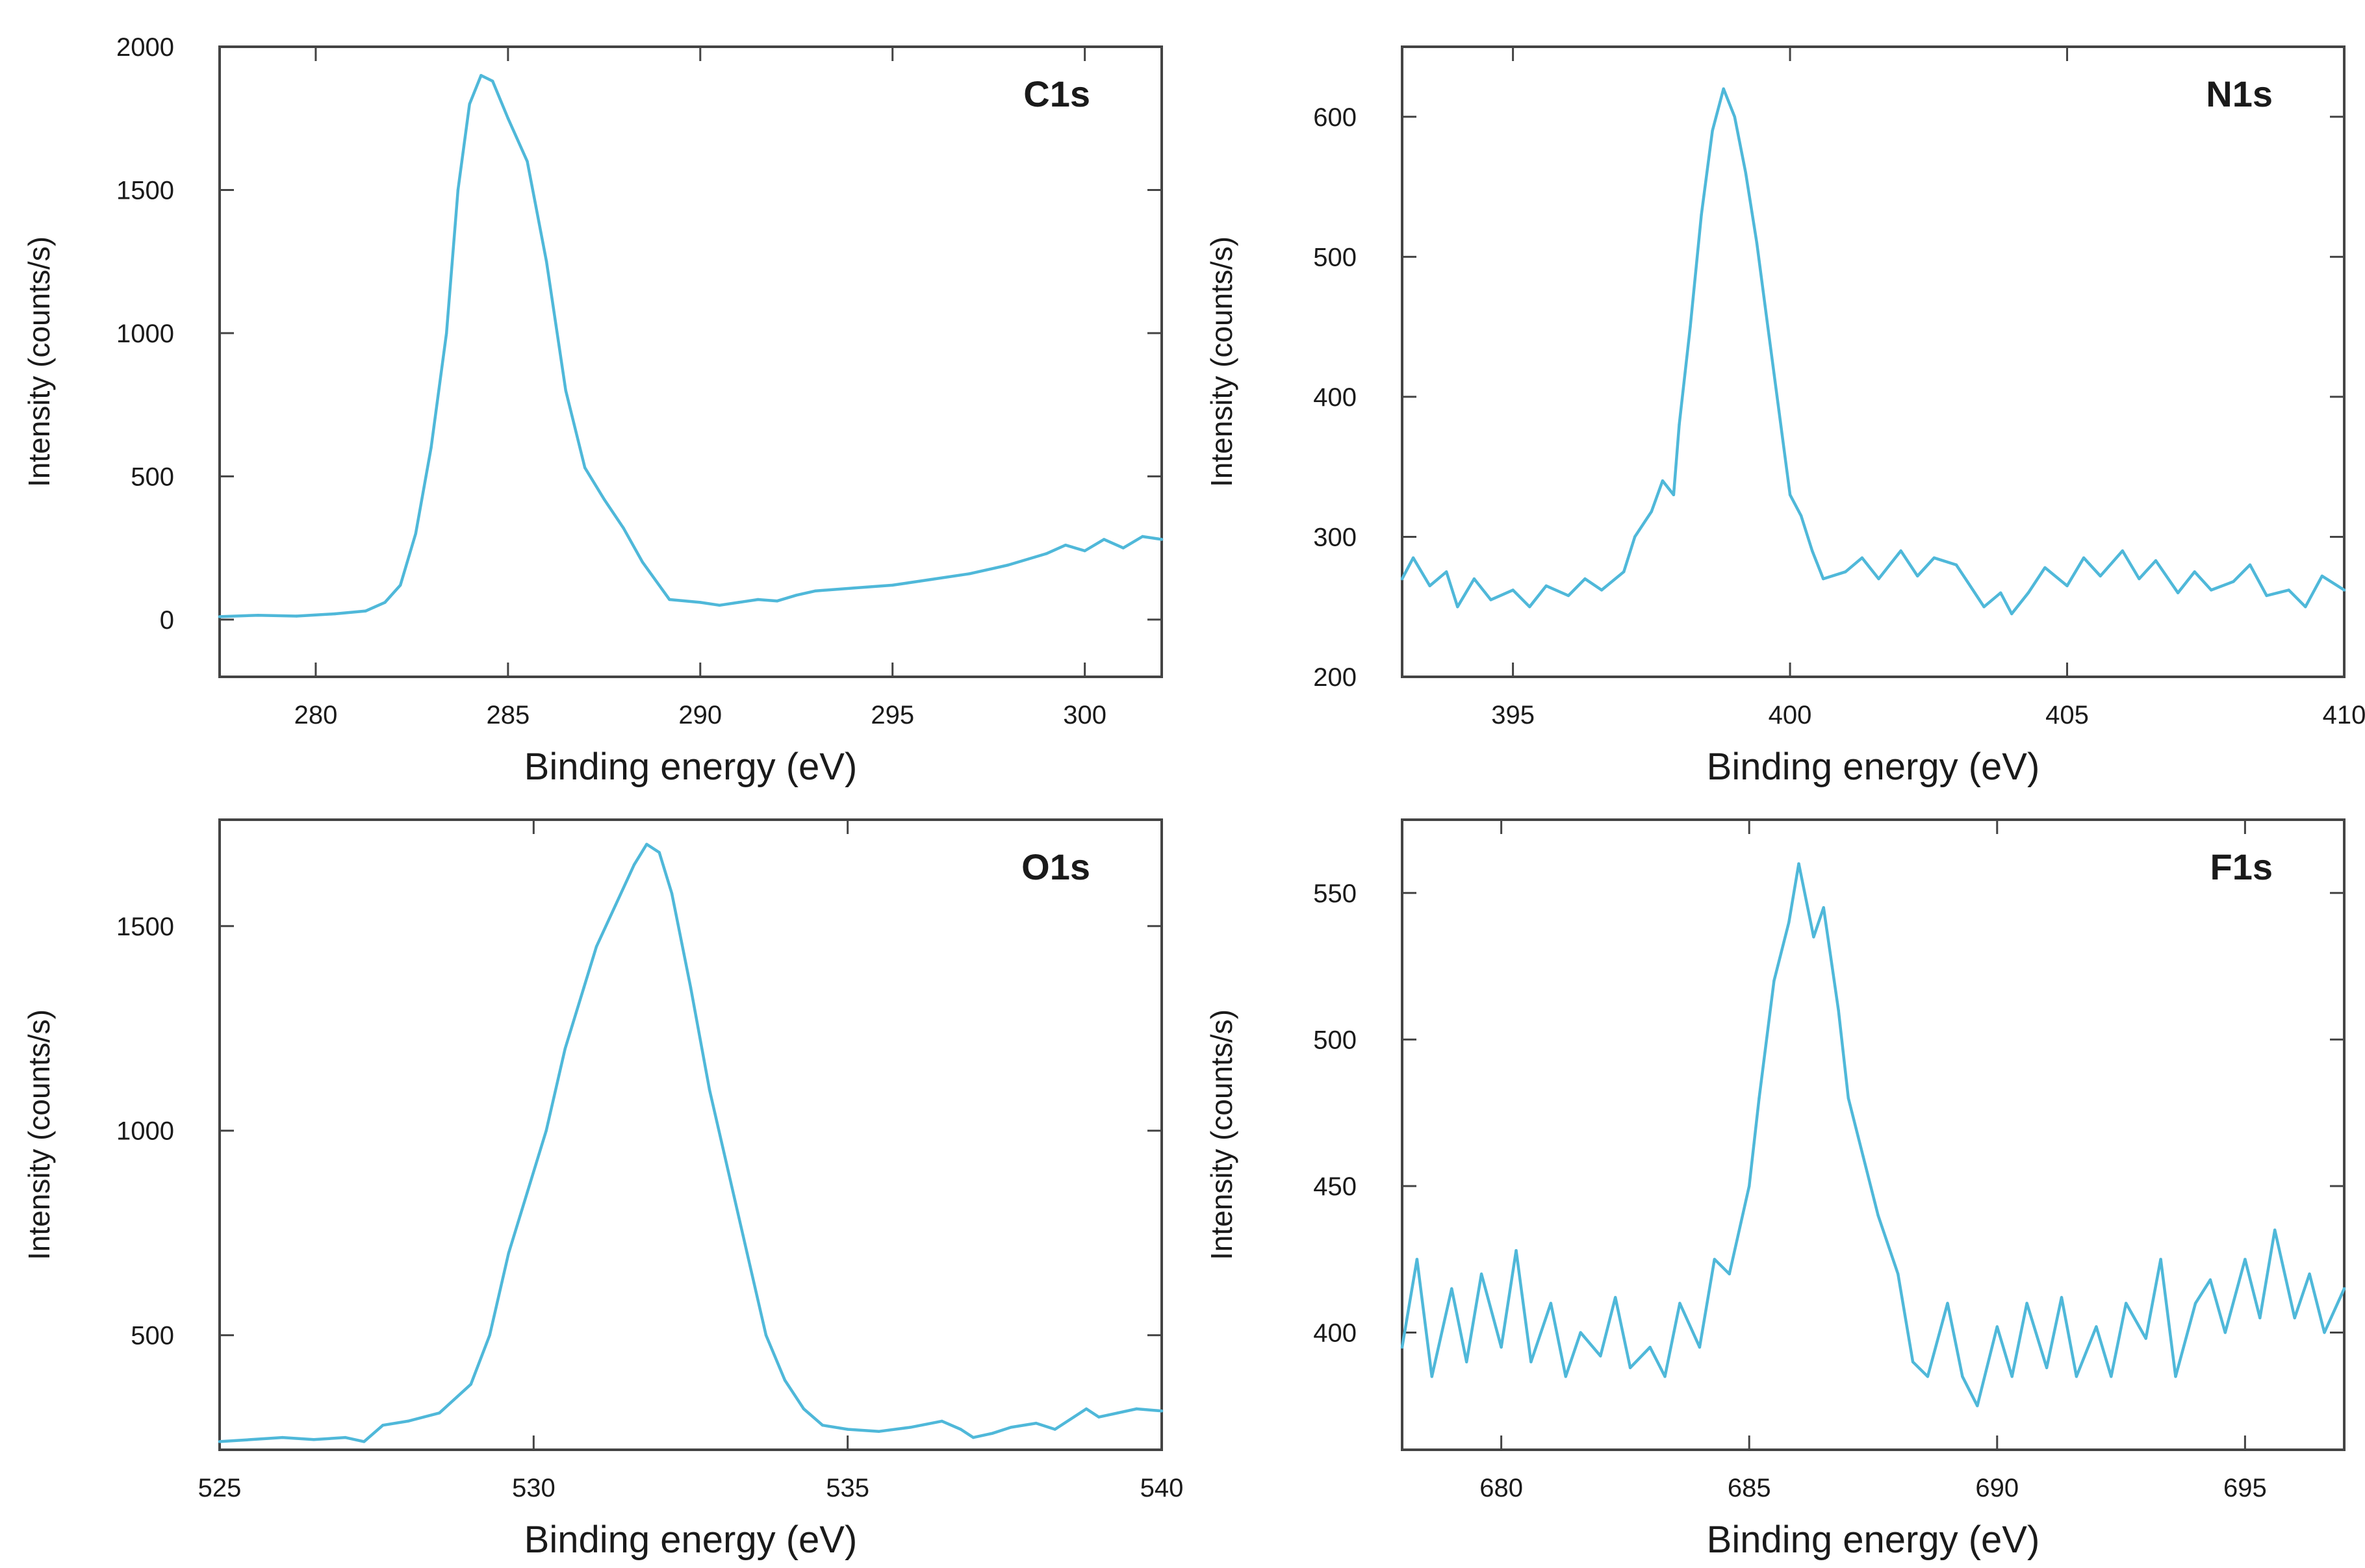 The image size is (2365, 1568). Describe the element at coordinates (1084, 715) in the screenshot. I see `x-tick-label: 300` at that location.